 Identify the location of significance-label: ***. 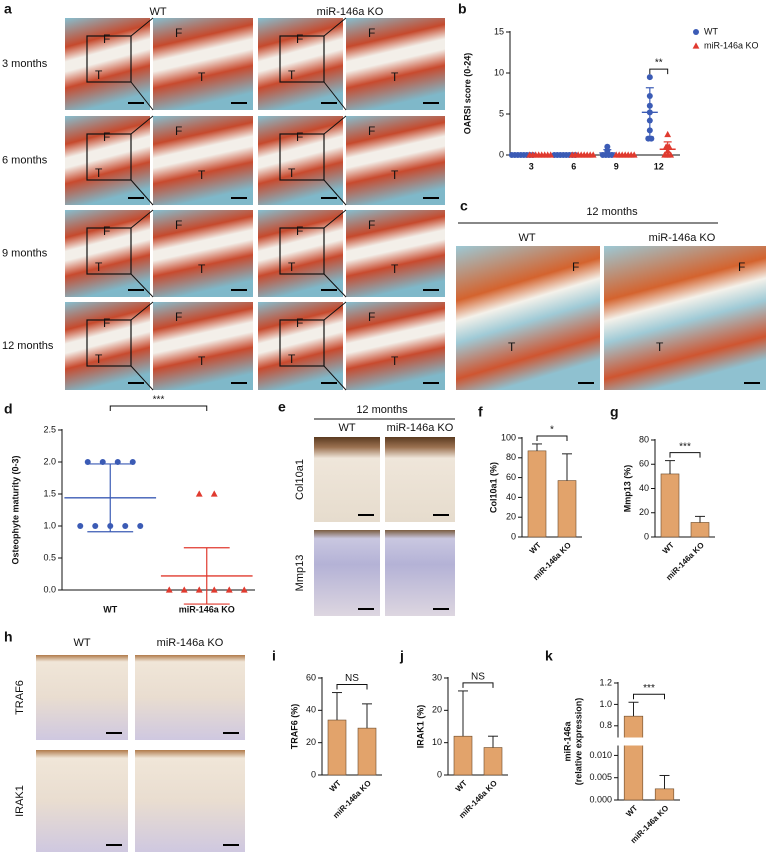
(685, 446).